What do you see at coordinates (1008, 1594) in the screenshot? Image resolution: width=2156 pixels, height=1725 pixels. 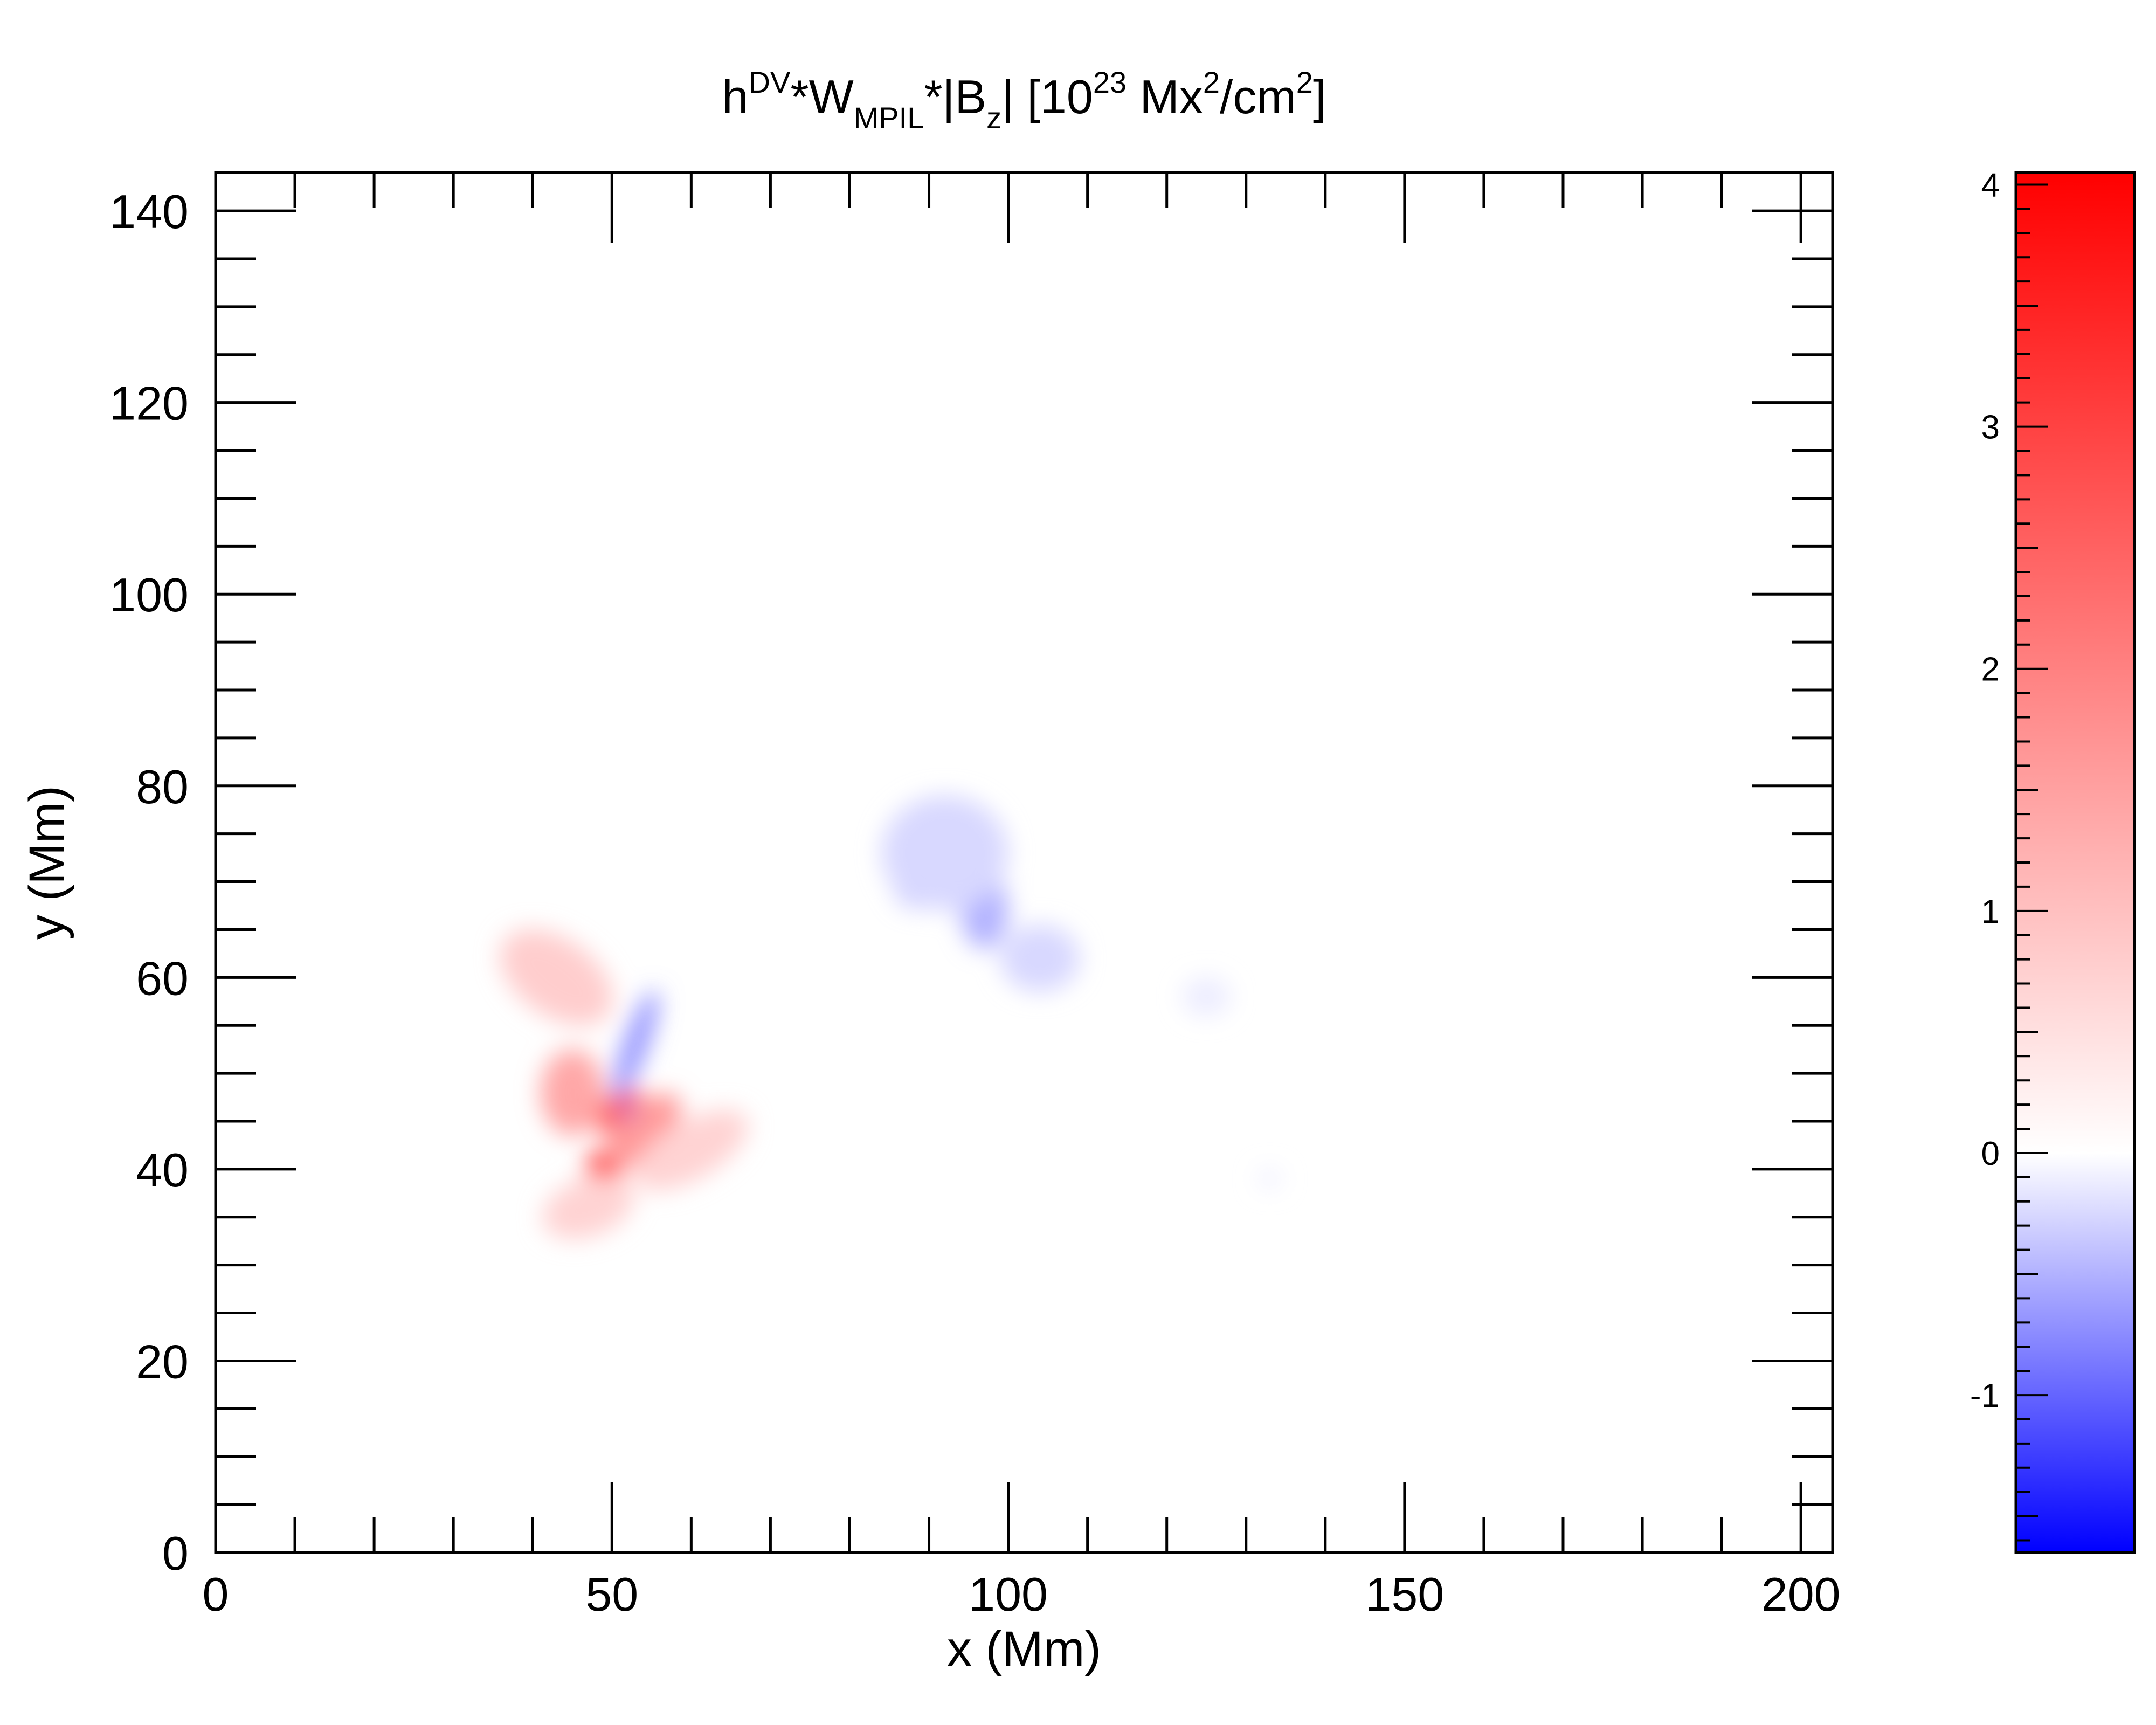 I see `x-tick-label: 100` at bounding box center [1008, 1594].